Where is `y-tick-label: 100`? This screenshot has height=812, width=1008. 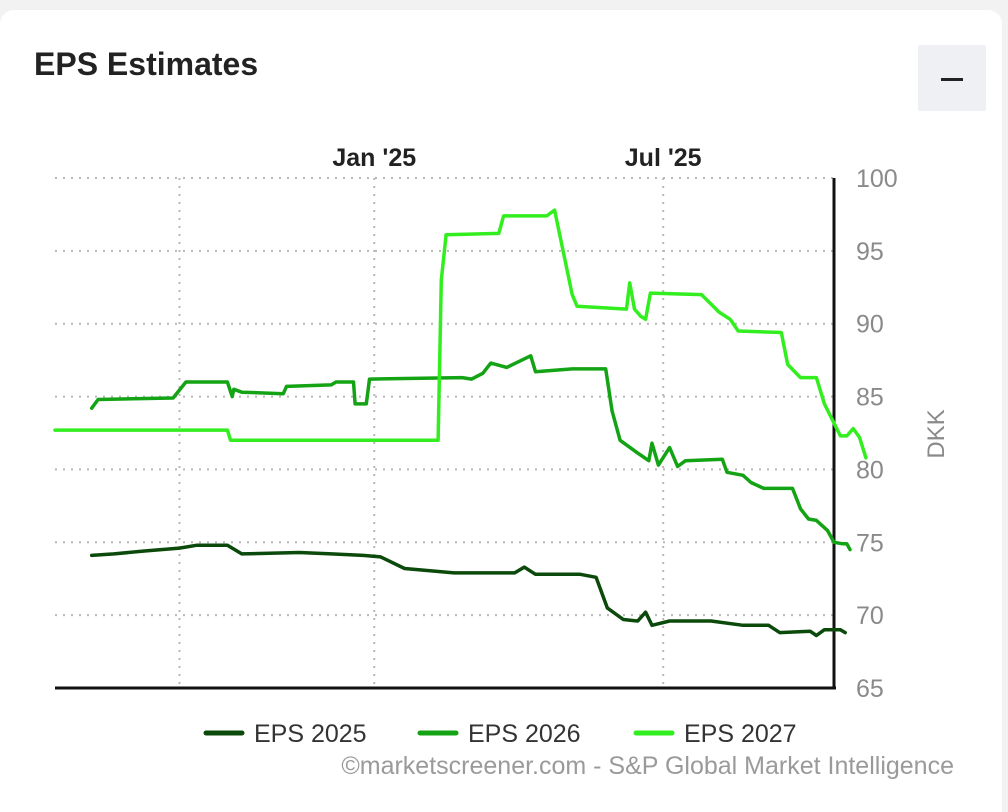
y-tick-label: 100 is located at coordinates (877, 179).